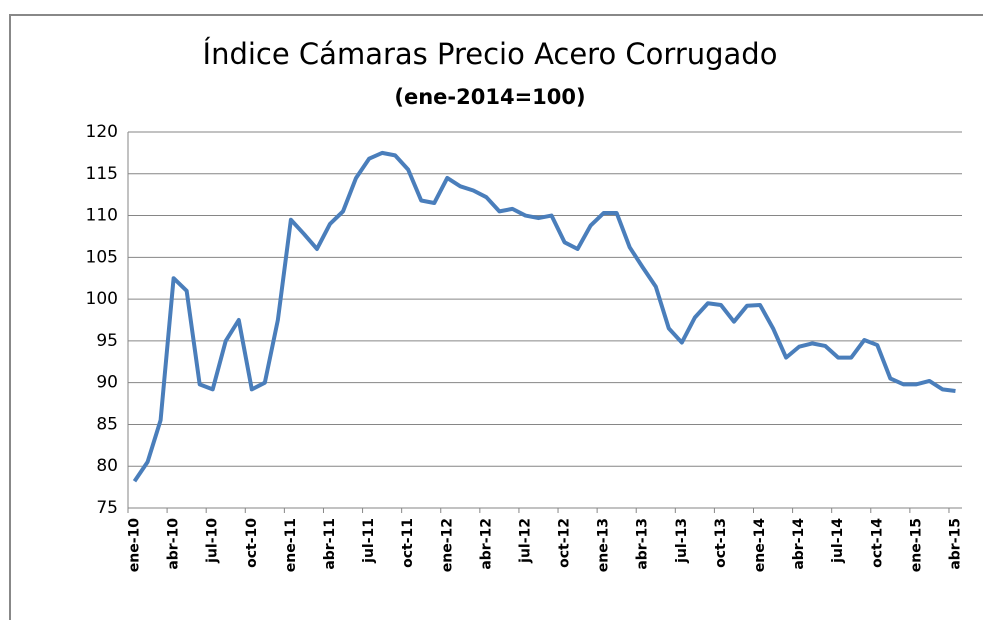  Describe the element at coordinates (447, 545) in the screenshot. I see `x-tick-label: ene-12` at that location.